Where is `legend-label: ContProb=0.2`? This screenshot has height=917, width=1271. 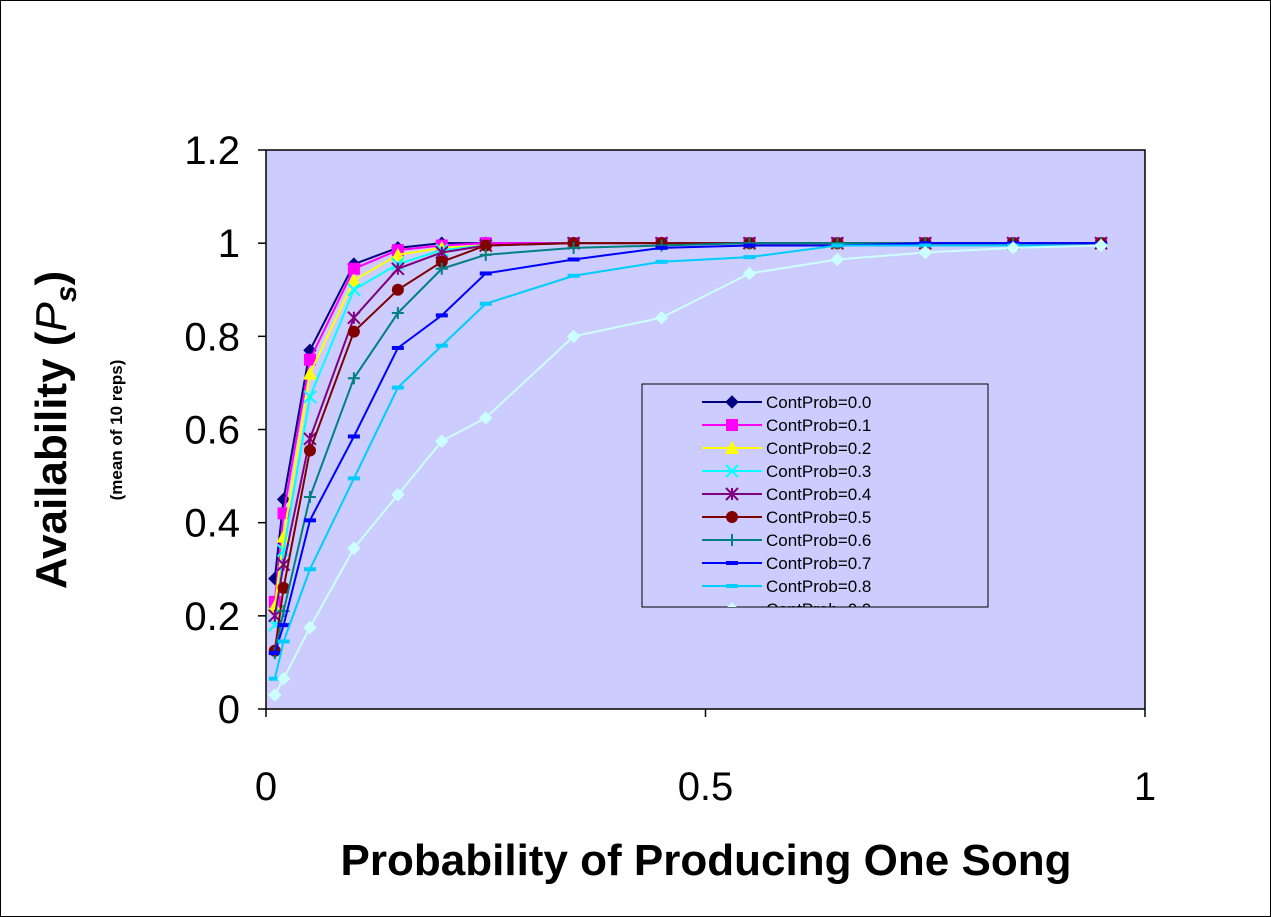 legend-label: ContProb=0.2 is located at coordinates (818, 448).